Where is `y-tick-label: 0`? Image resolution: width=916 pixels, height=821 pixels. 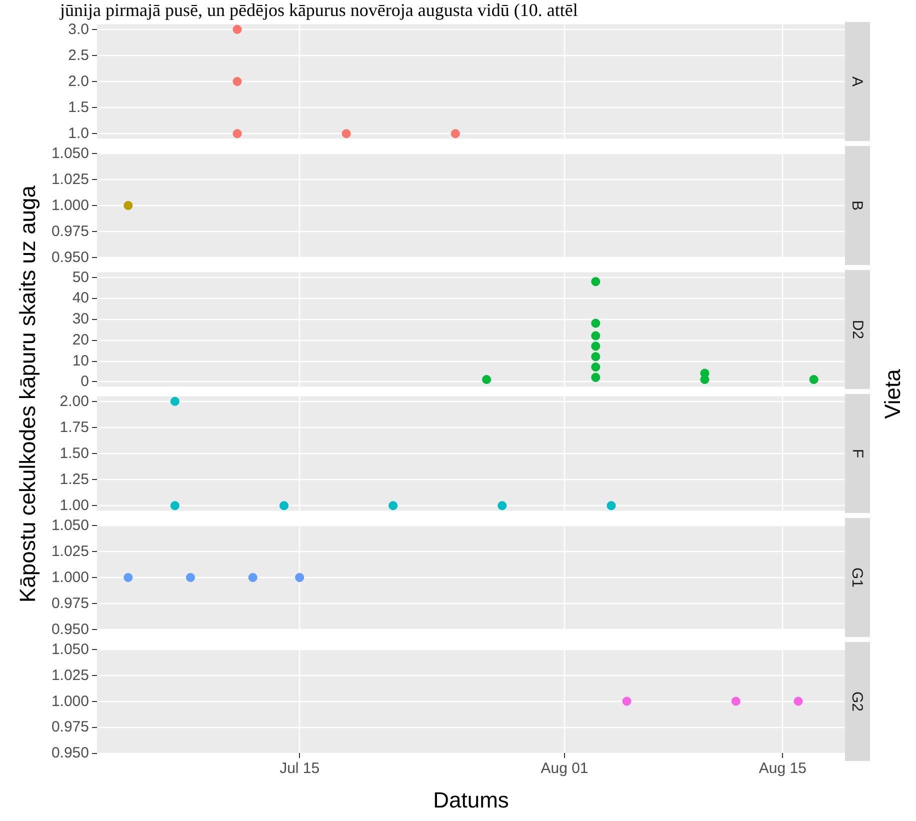 y-tick-label: 0 is located at coordinates (84, 381).